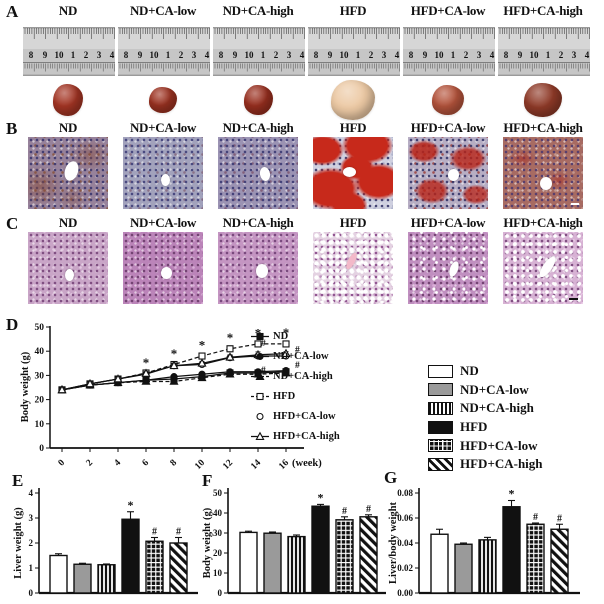 This screenshot has height=604, width=604. I want to click on liver-photo-ND, so click(68, 100).